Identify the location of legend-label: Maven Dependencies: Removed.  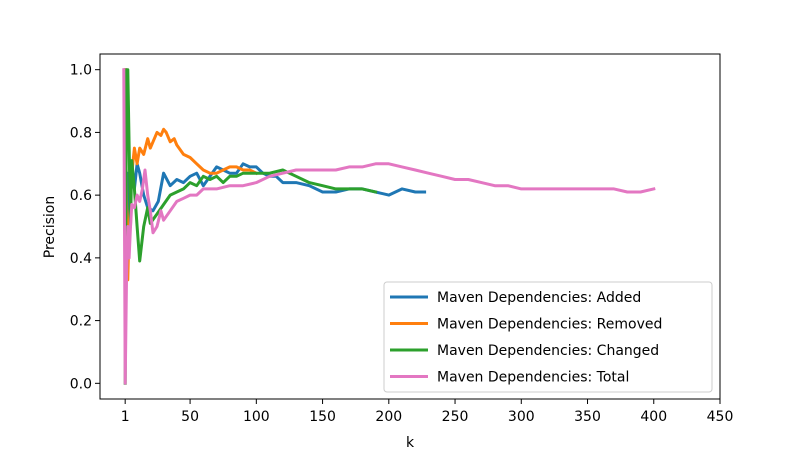
(549, 325).